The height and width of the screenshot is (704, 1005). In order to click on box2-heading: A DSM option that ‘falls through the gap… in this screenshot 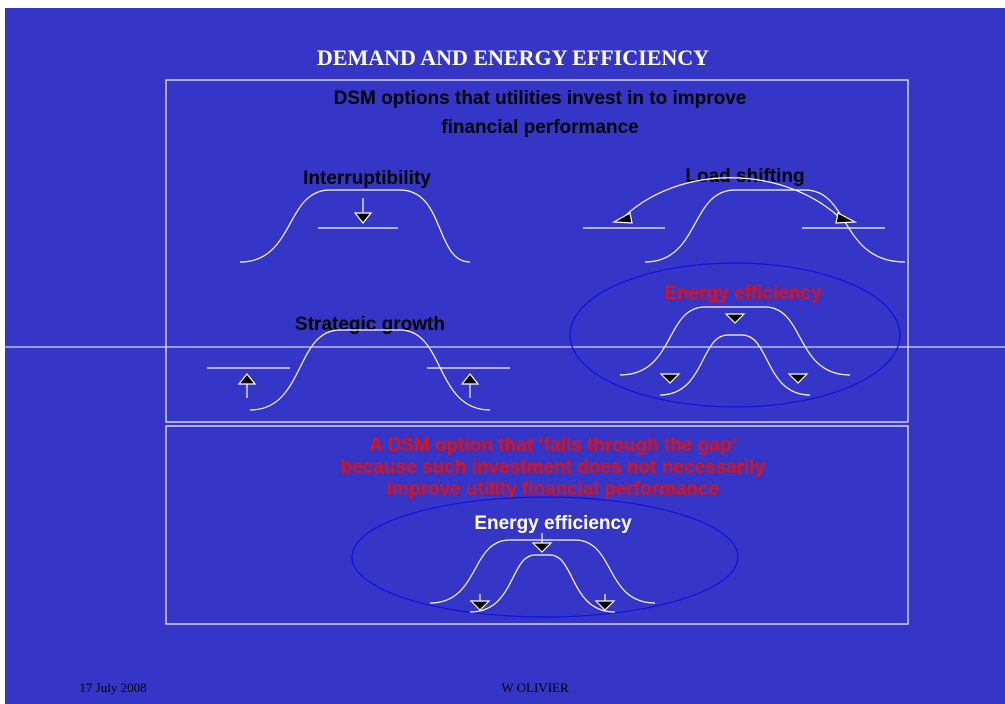, I will do `click(553, 445)`.